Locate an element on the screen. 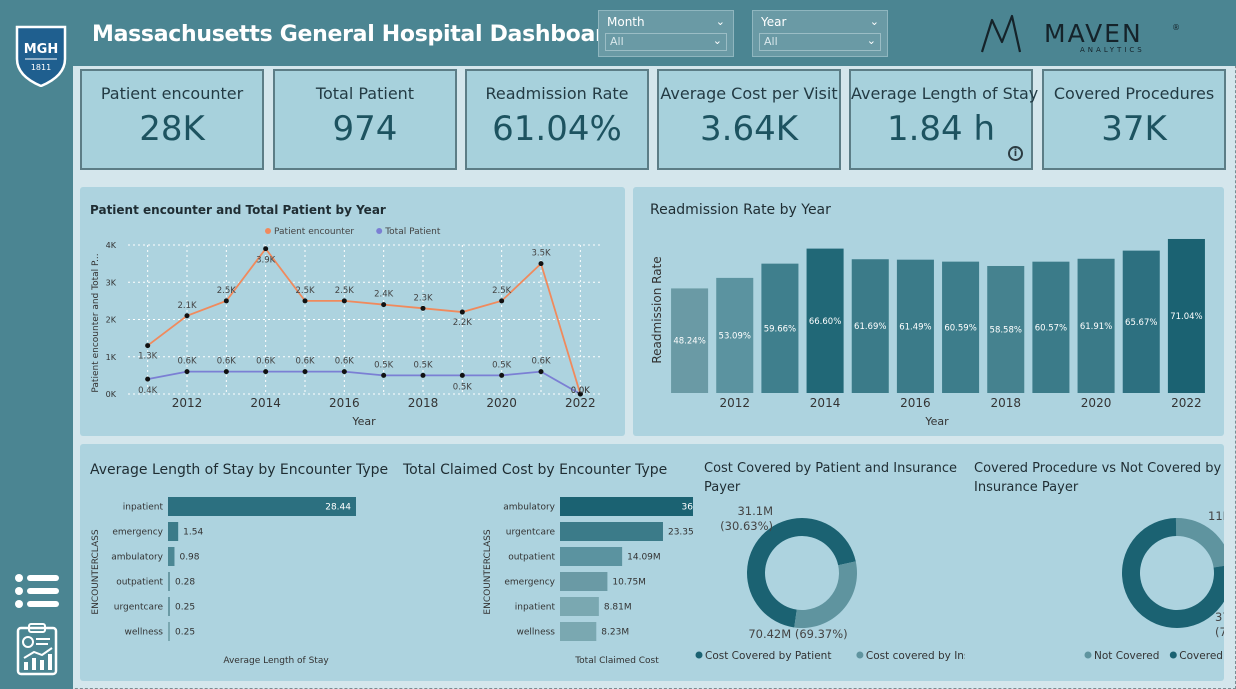 The width and height of the screenshot is (1236, 689). bar-value-label: 65.67% is located at coordinates (1141, 323).